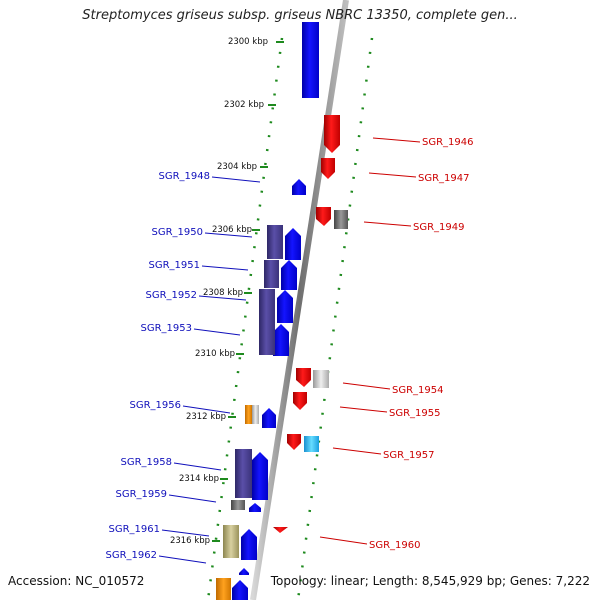 The height and width of the screenshot is (604, 600). What do you see at coordinates (281, 340) in the screenshot?
I see `gene-SGR_1953-arrow` at bounding box center [281, 340].